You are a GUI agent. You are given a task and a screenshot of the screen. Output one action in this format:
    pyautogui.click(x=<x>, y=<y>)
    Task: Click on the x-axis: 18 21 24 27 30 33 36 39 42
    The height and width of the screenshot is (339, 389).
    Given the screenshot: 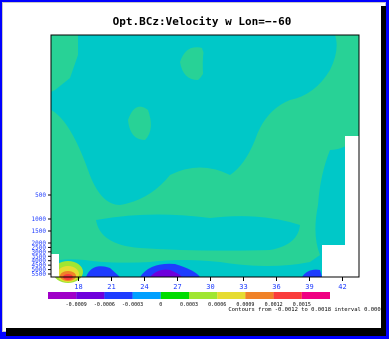 What is the action you would take?
    pyautogui.click(x=210, y=284)
    